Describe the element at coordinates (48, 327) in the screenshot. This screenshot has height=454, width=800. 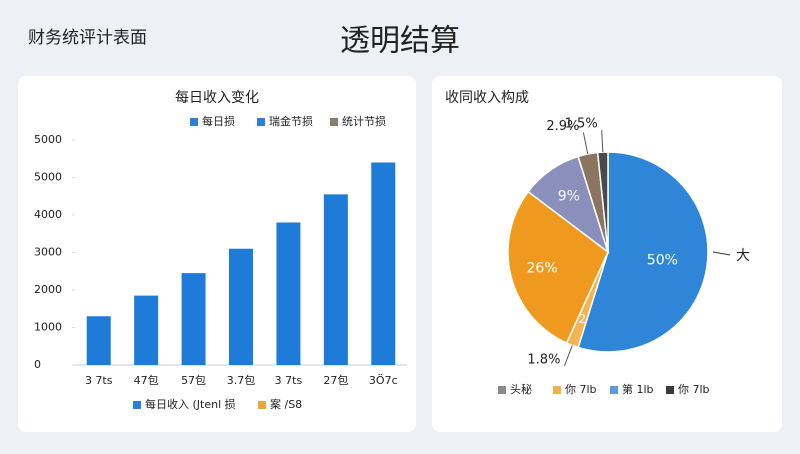
I see `y-tick-label: 1000` at that location.